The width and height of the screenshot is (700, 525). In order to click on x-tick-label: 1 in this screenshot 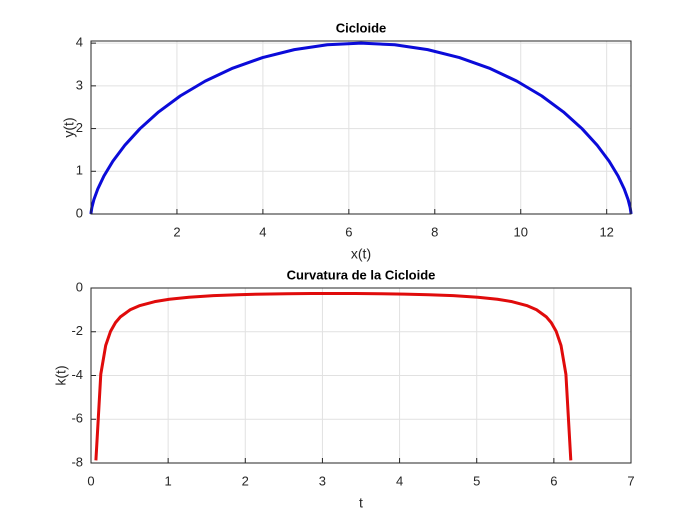, I will do `click(168, 480)`.